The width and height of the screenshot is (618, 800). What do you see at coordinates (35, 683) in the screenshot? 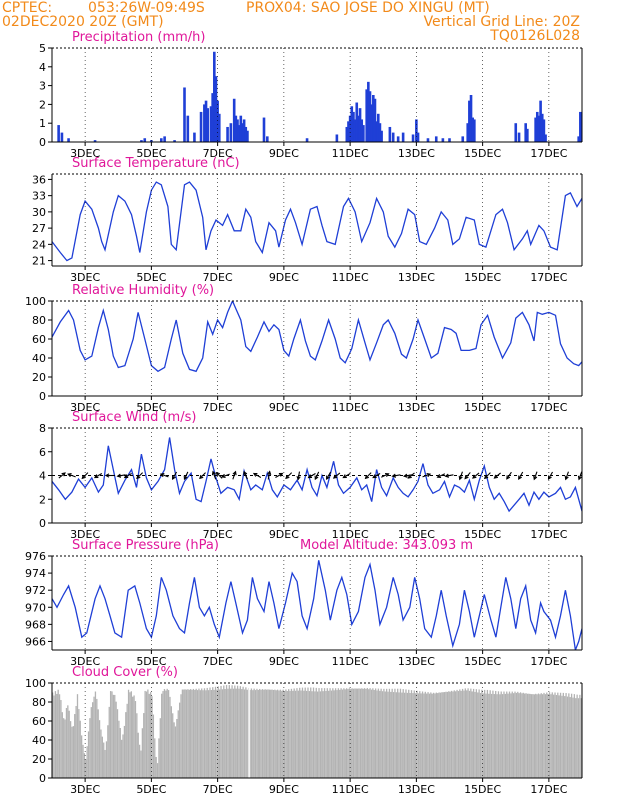
I see `y-tick-label: 100` at bounding box center [35, 683].